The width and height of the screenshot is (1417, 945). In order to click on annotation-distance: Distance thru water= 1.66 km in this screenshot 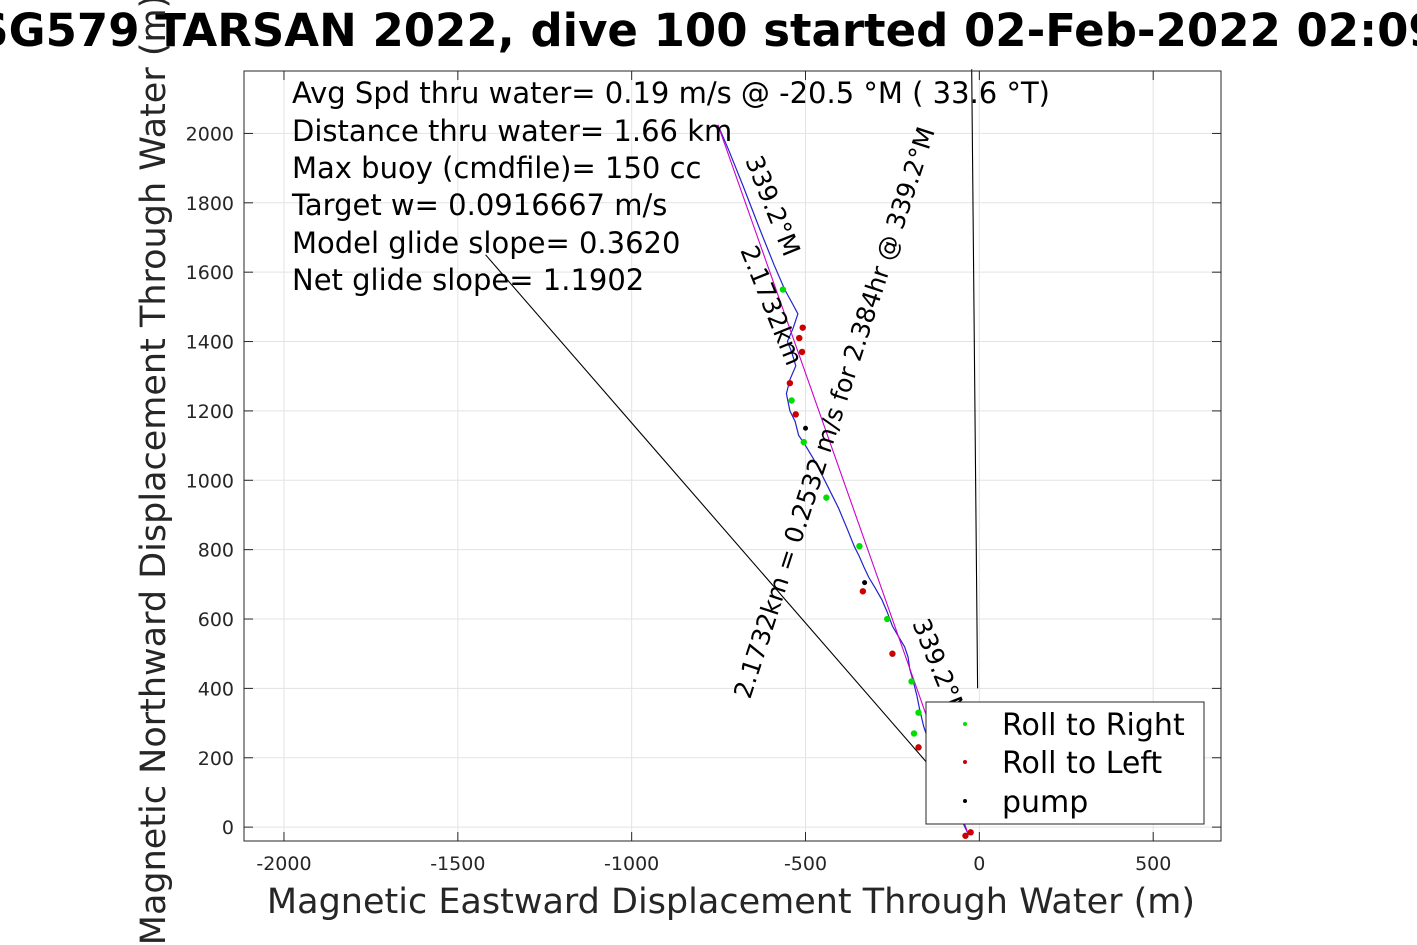, I will do `click(512, 131)`.